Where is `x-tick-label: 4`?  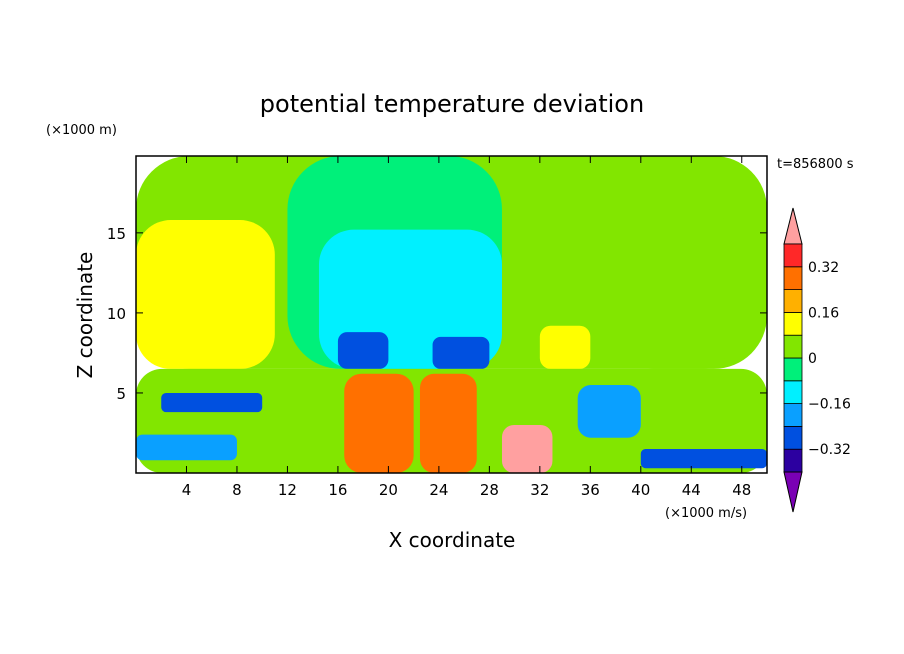 x-tick-label: 4 is located at coordinates (187, 490).